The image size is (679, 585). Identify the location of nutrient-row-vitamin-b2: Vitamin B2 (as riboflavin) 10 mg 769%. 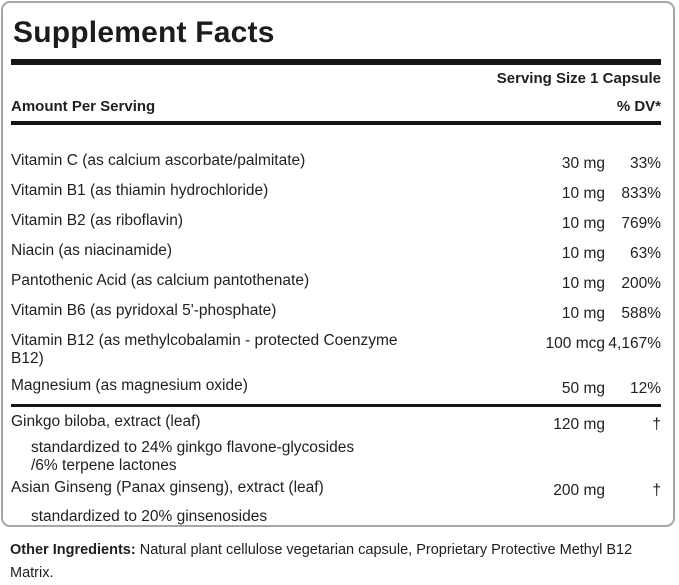
(336, 222).